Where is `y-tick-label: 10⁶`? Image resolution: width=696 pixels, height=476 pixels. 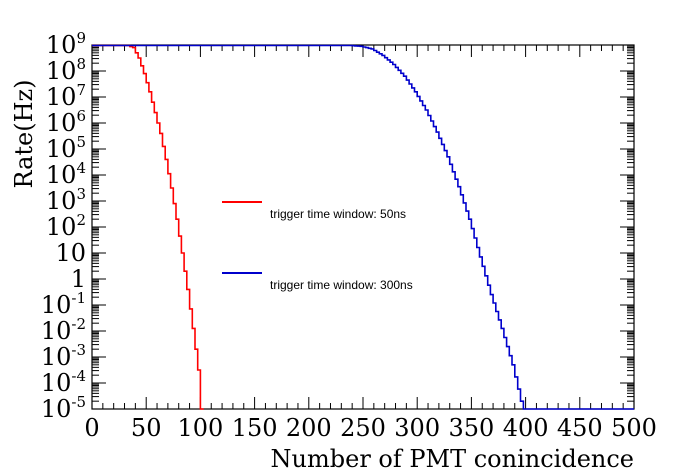
y-tick-label: 10⁶ is located at coordinates (66, 122).